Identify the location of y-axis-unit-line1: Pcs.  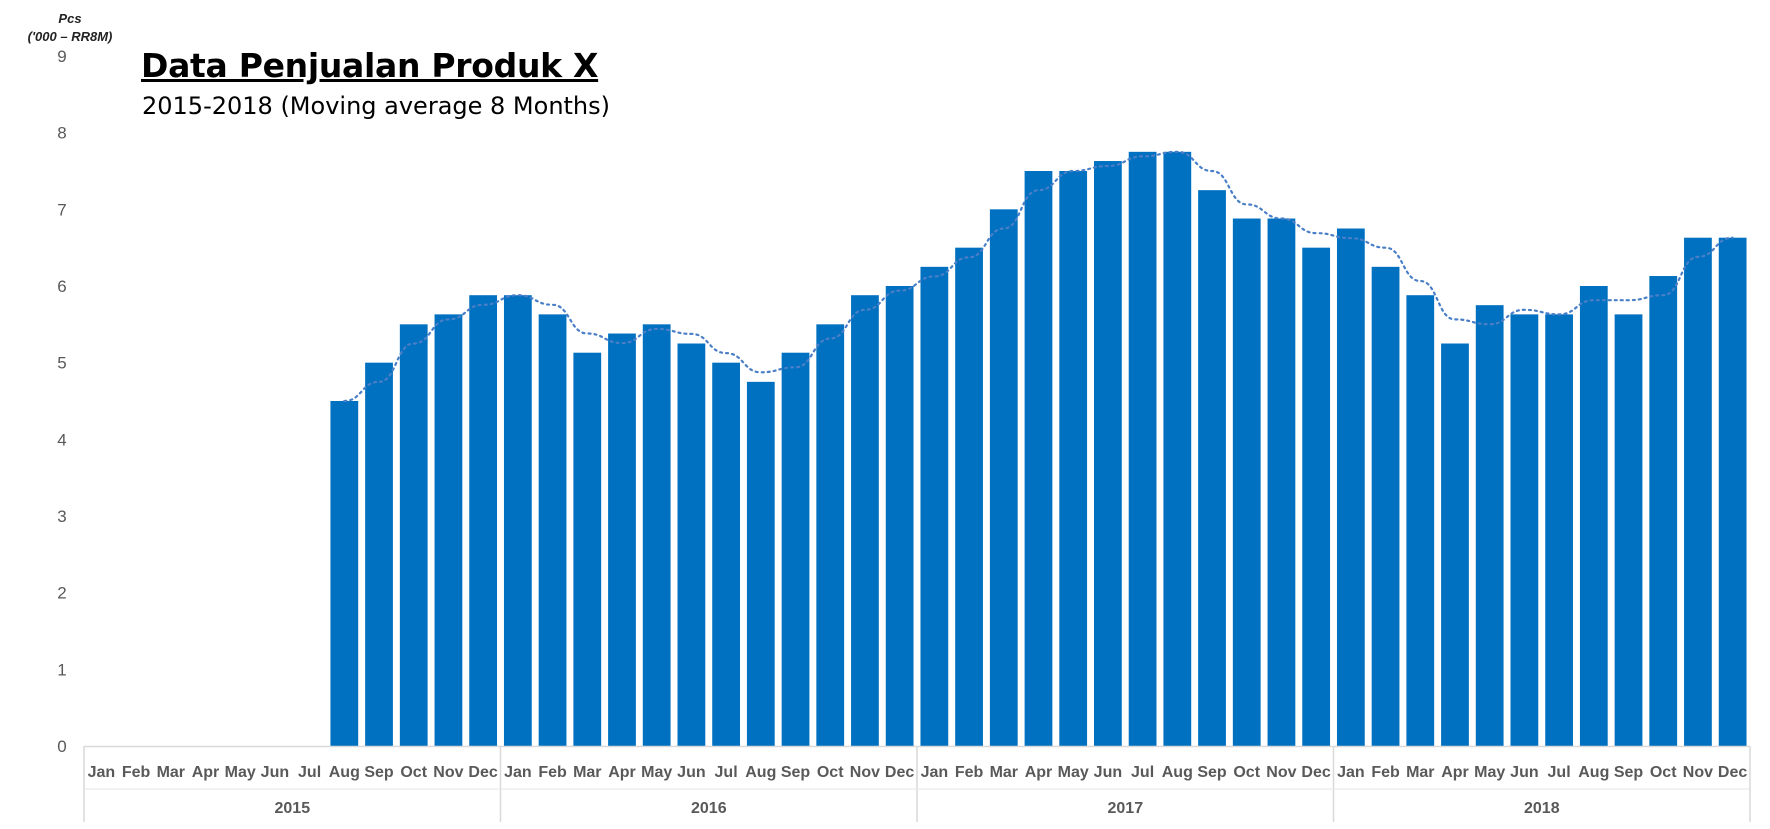
(70, 18).